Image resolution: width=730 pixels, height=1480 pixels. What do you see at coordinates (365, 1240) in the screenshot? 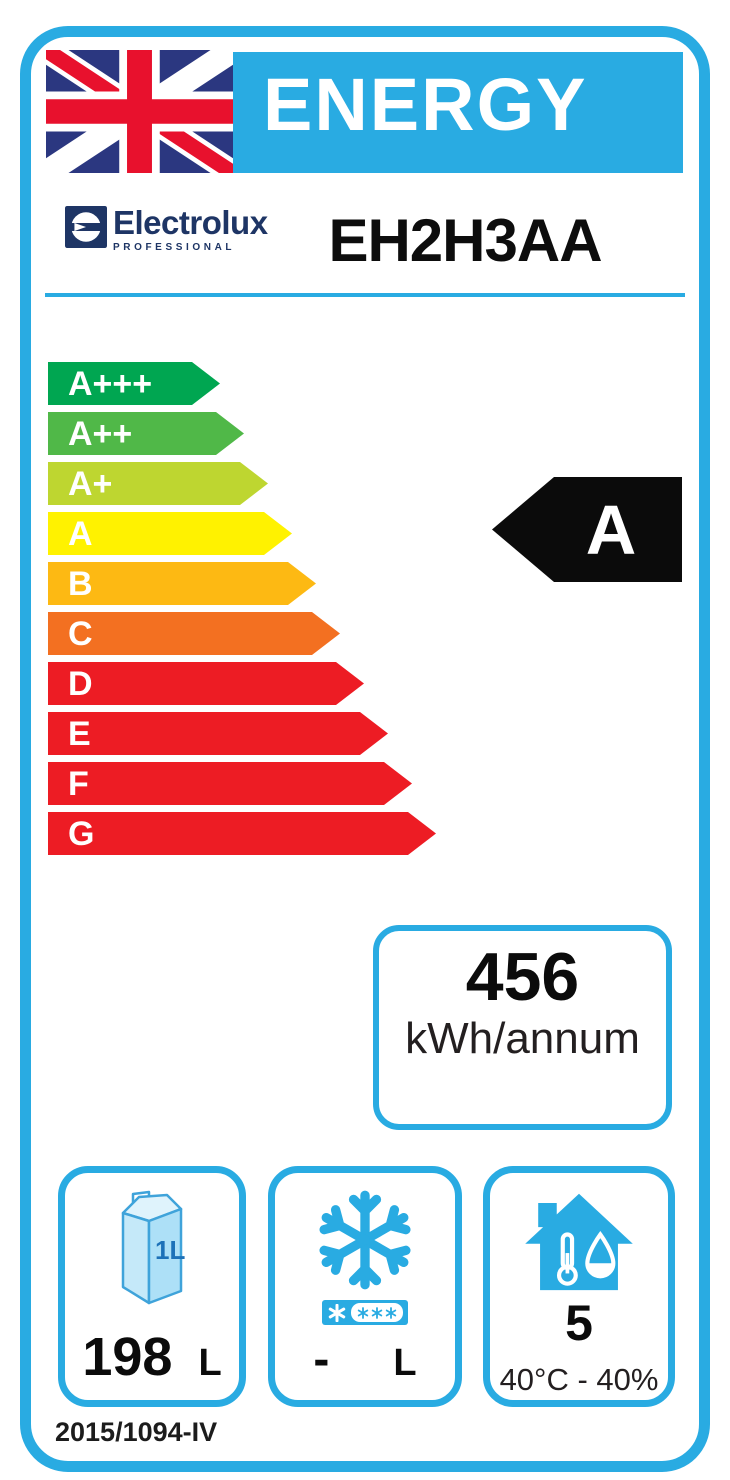
I see `snowflake-icon` at bounding box center [365, 1240].